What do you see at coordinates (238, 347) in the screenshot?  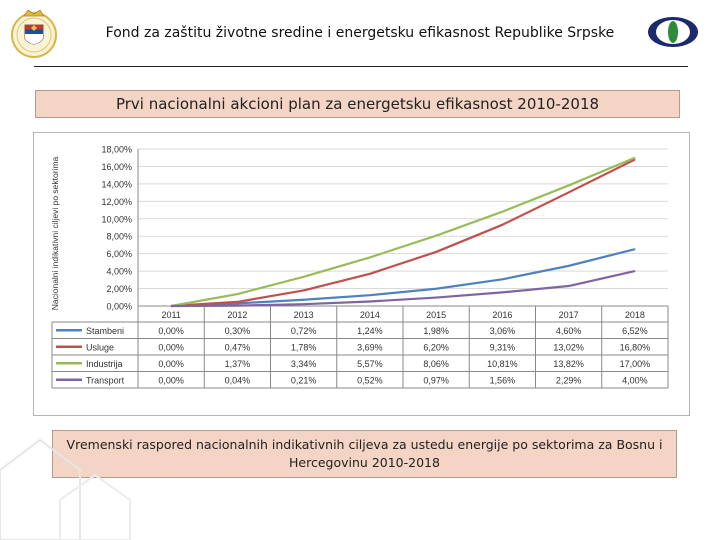 I see `data-label-usluge: 0,47%` at bounding box center [238, 347].